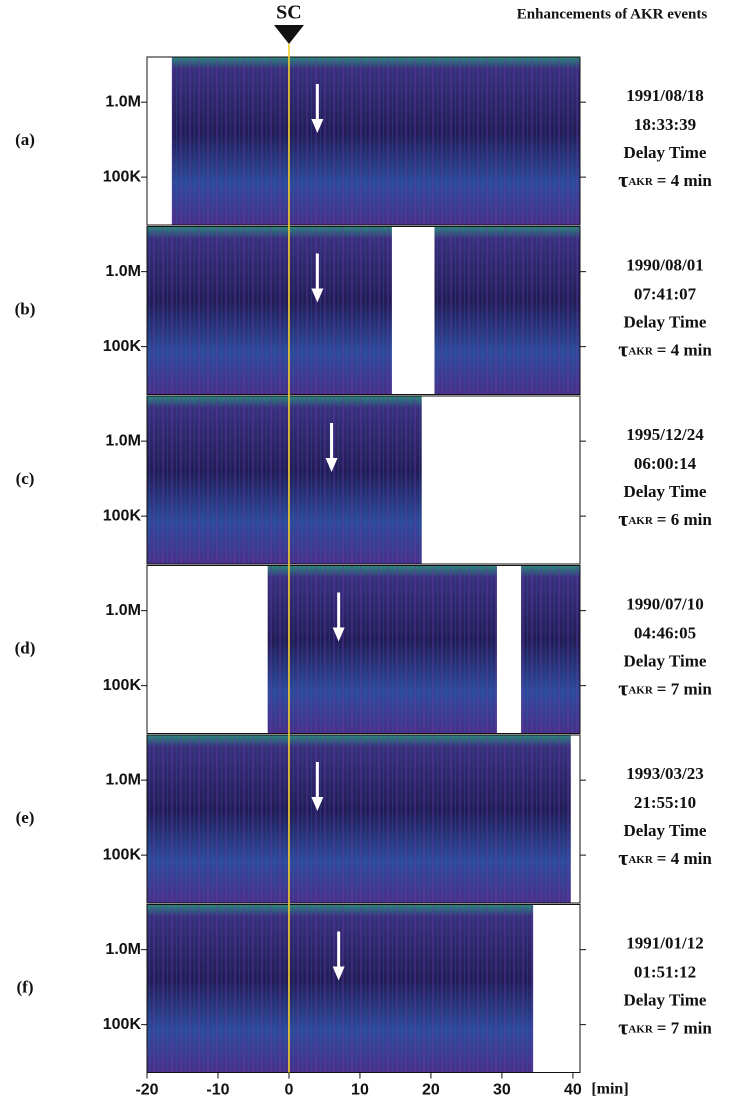 The height and width of the screenshot is (1108, 748). What do you see at coordinates (685, 519) in the screenshot?
I see `delay-label: = 6 min` at bounding box center [685, 519].